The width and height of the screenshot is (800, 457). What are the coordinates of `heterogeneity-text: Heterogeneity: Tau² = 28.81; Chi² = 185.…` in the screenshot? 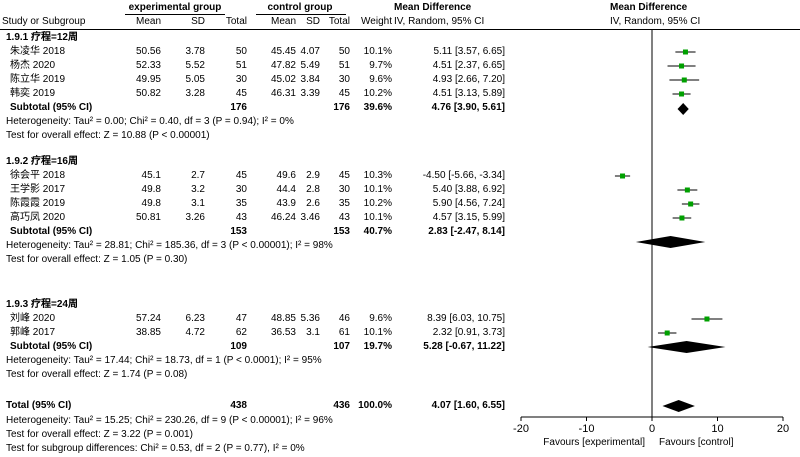 It's located at (169, 245).